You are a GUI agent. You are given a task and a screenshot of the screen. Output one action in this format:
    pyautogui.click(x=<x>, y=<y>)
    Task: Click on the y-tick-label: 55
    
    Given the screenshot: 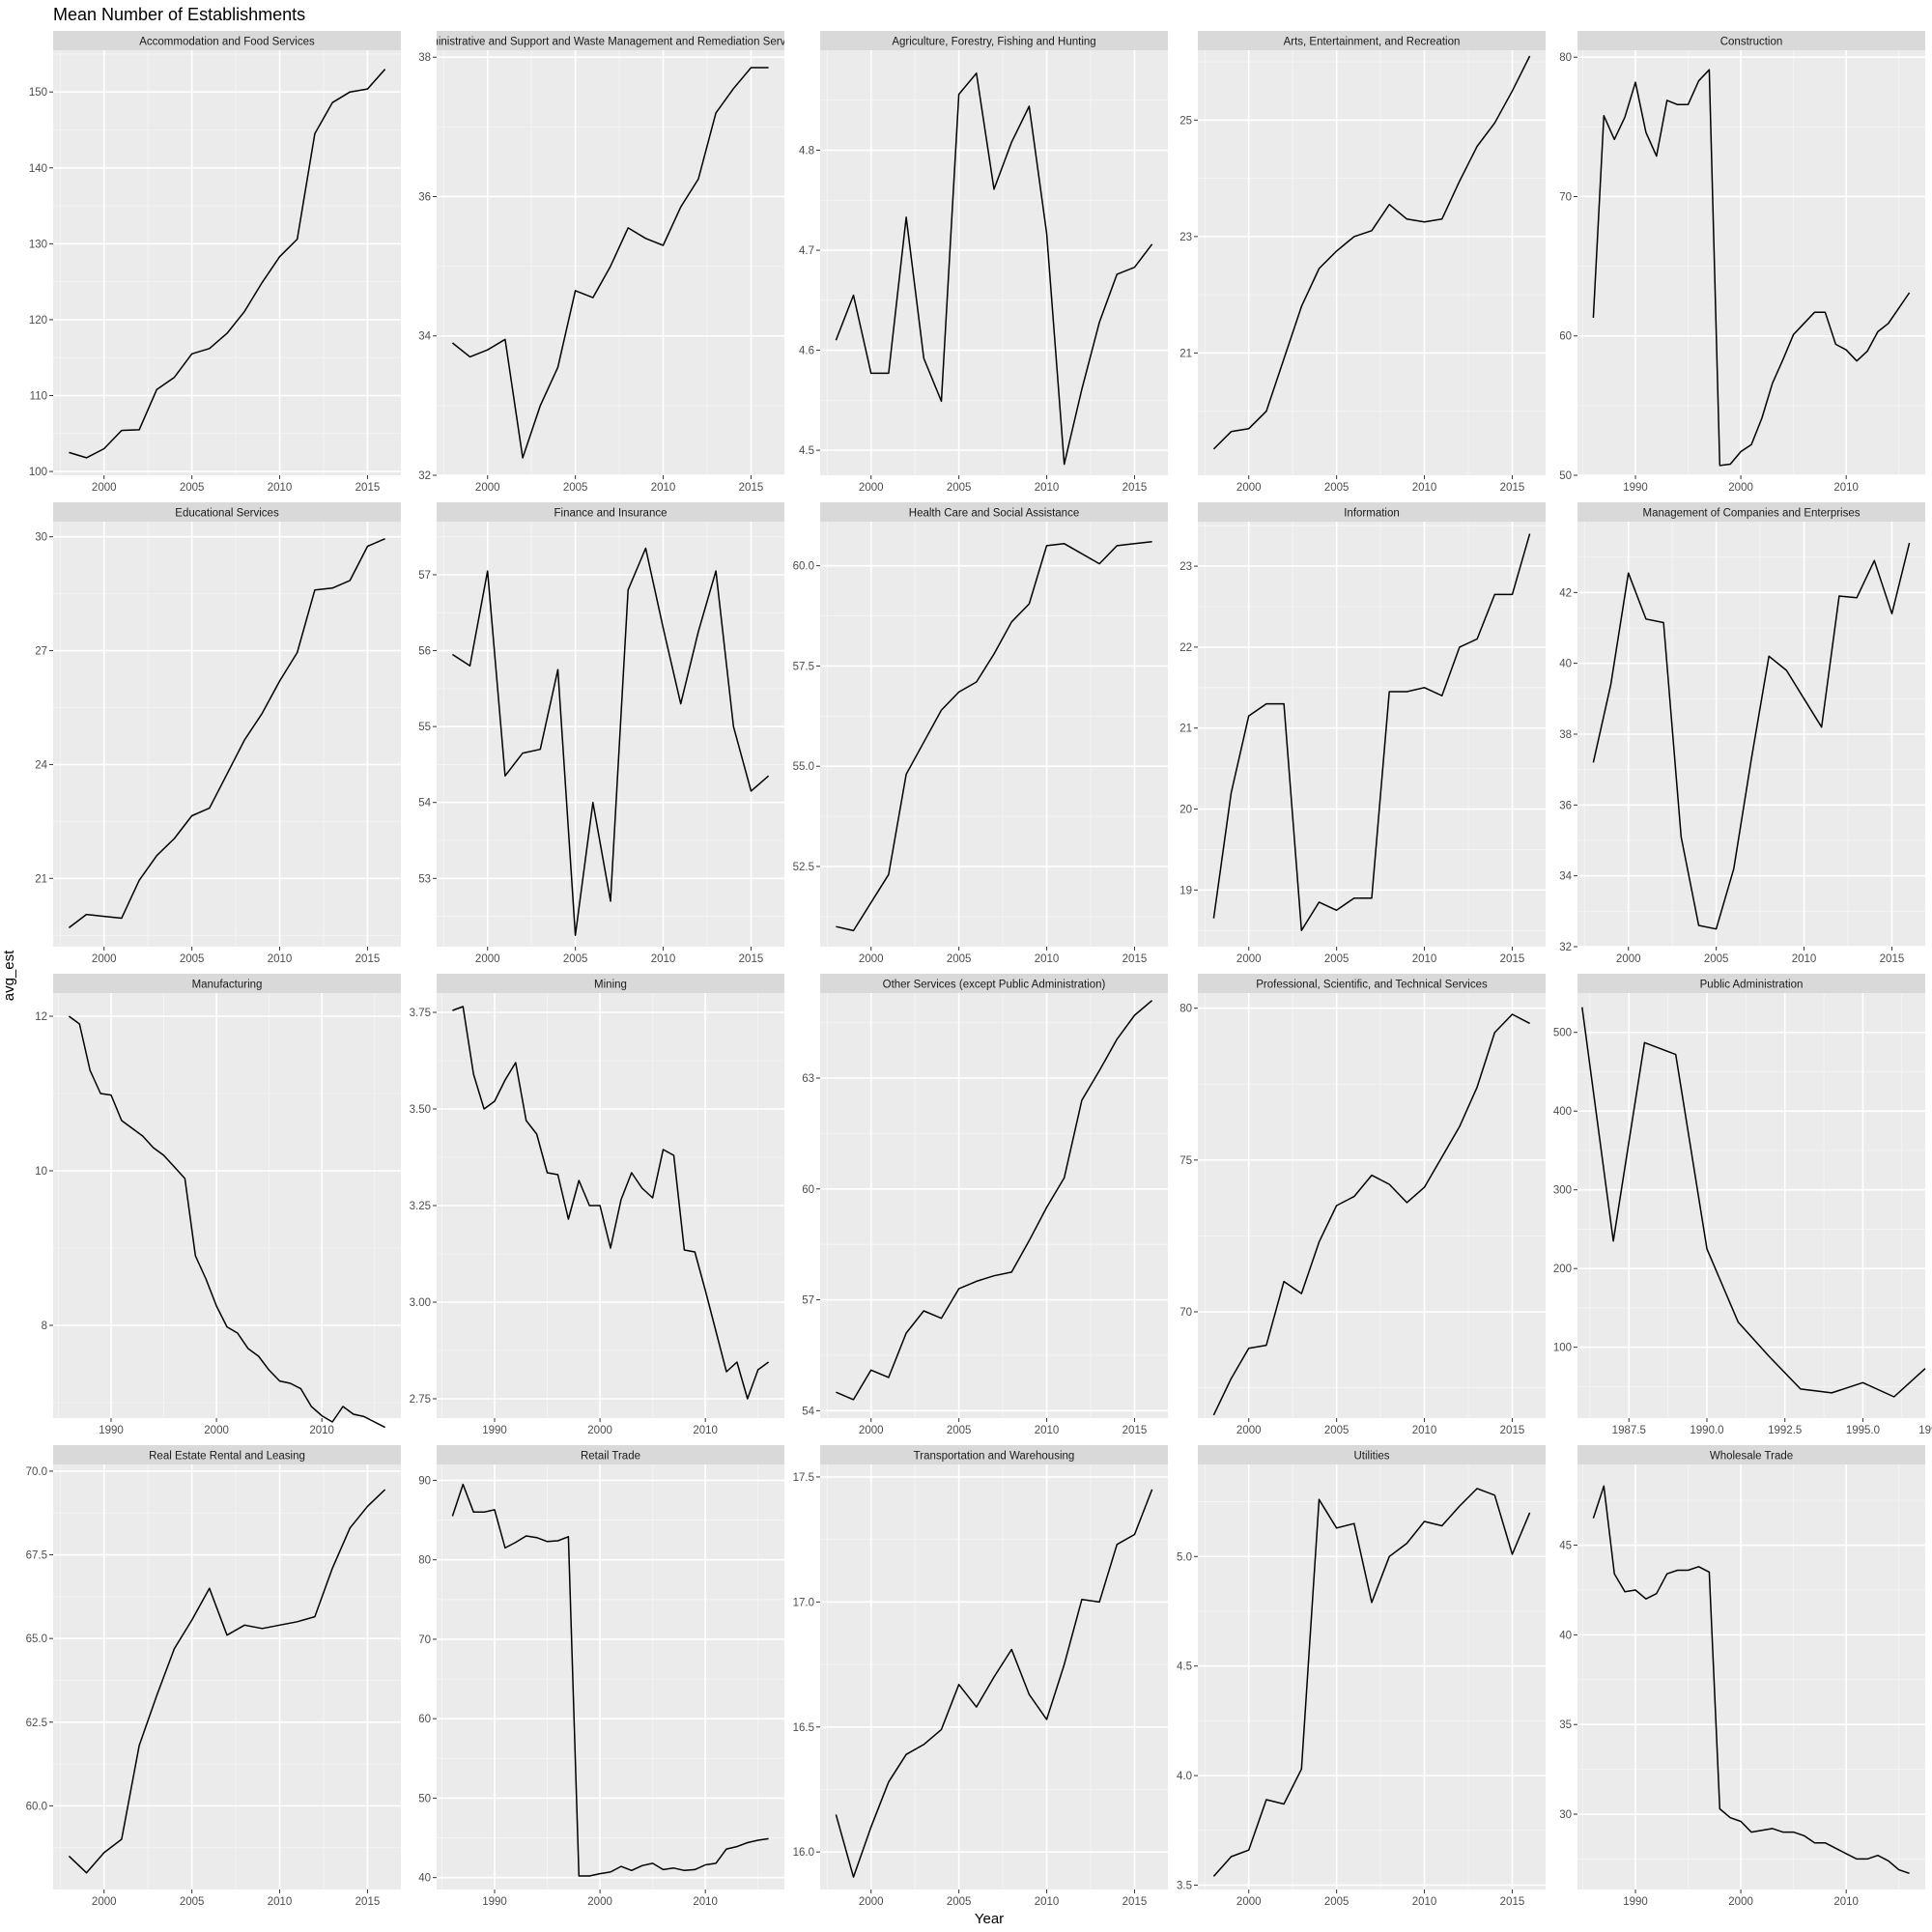 What is the action you would take?
    pyautogui.click(x=424, y=727)
    